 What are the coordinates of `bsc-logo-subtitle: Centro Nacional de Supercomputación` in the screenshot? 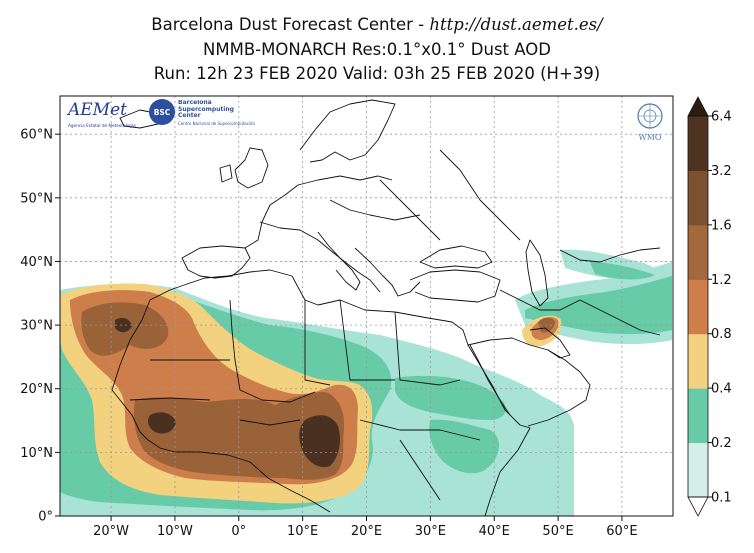 It's located at (217, 123).